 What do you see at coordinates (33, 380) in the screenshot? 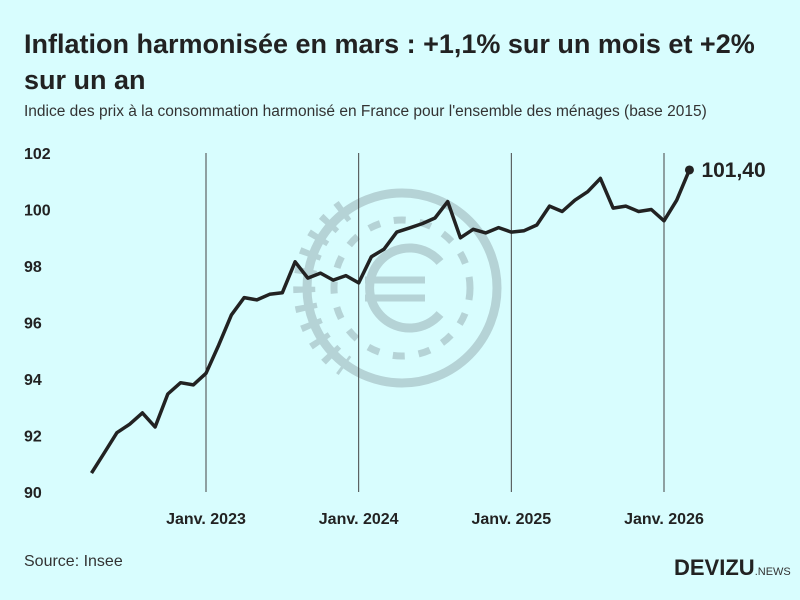
I see `y-tick-label: 94` at bounding box center [33, 380].